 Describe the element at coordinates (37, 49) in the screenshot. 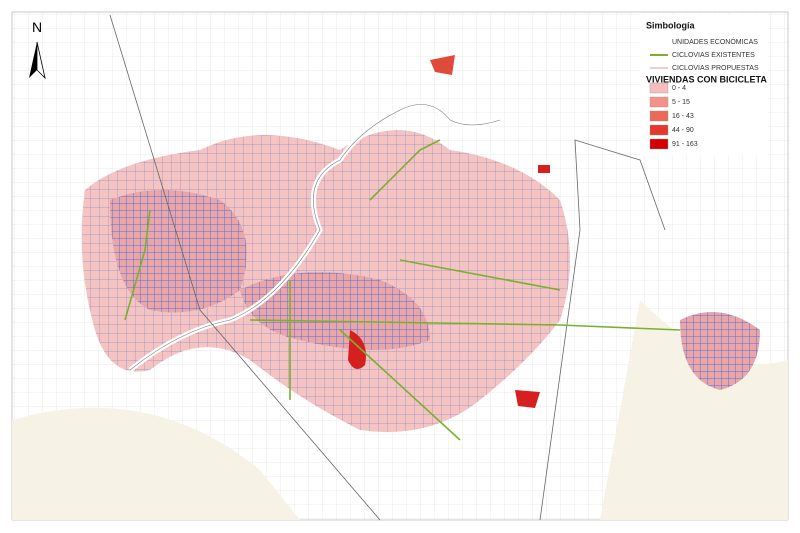

I see `north-arrow: N` at that location.